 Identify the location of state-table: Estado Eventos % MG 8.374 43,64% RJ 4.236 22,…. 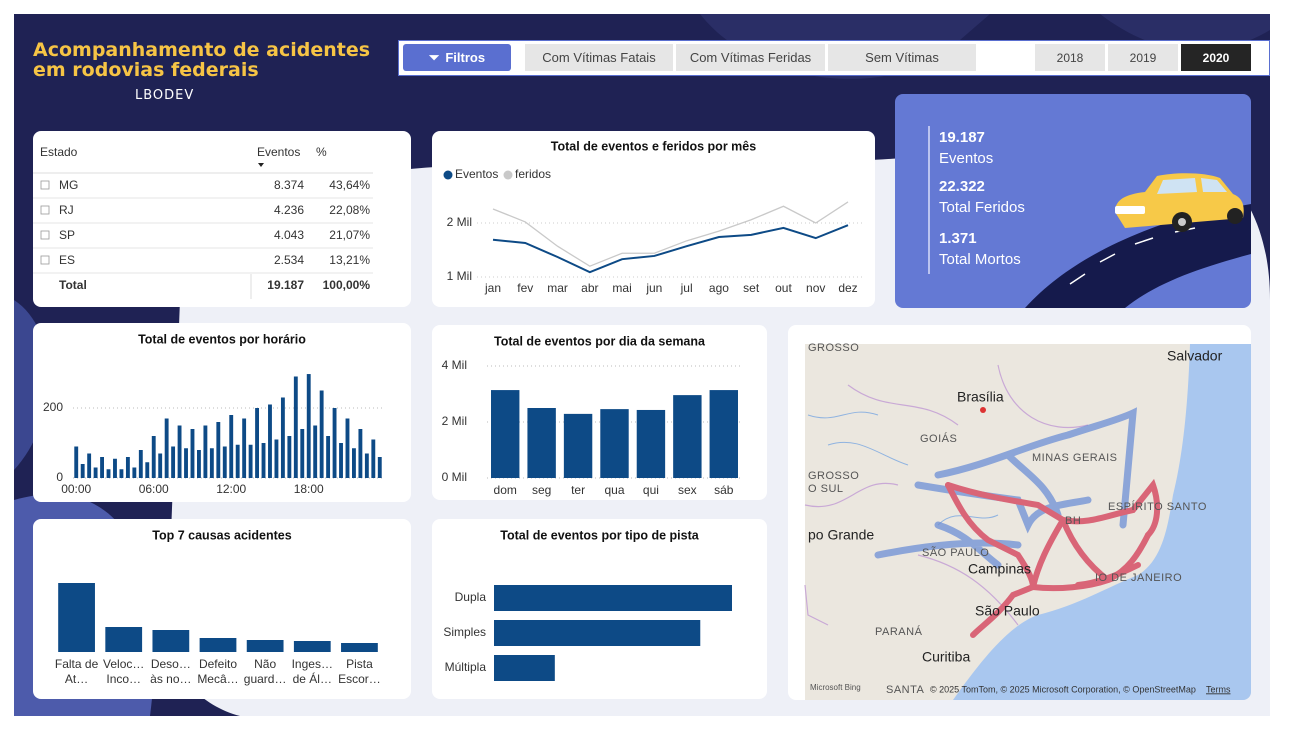
(222, 219).